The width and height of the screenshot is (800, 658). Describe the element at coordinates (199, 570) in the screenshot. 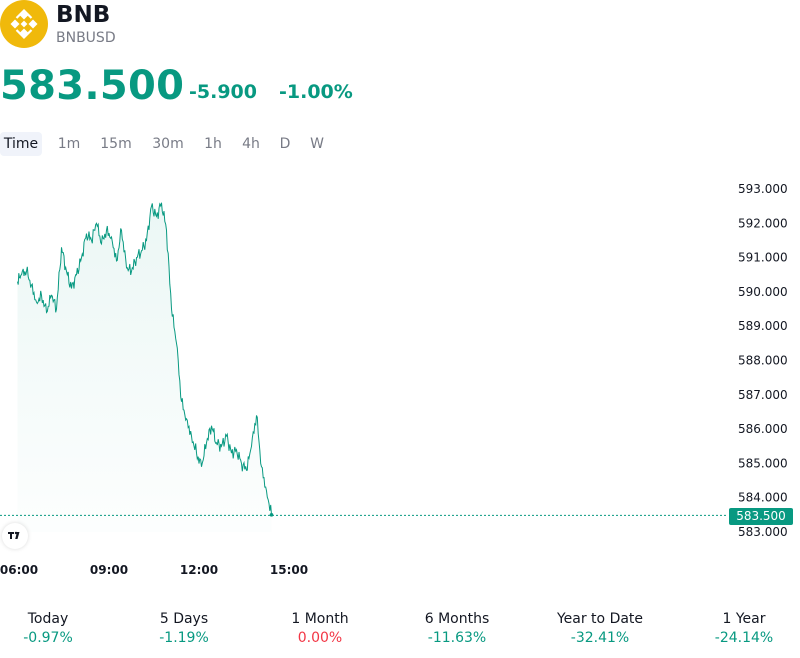

I see `x-tick-label: 12:00` at that location.